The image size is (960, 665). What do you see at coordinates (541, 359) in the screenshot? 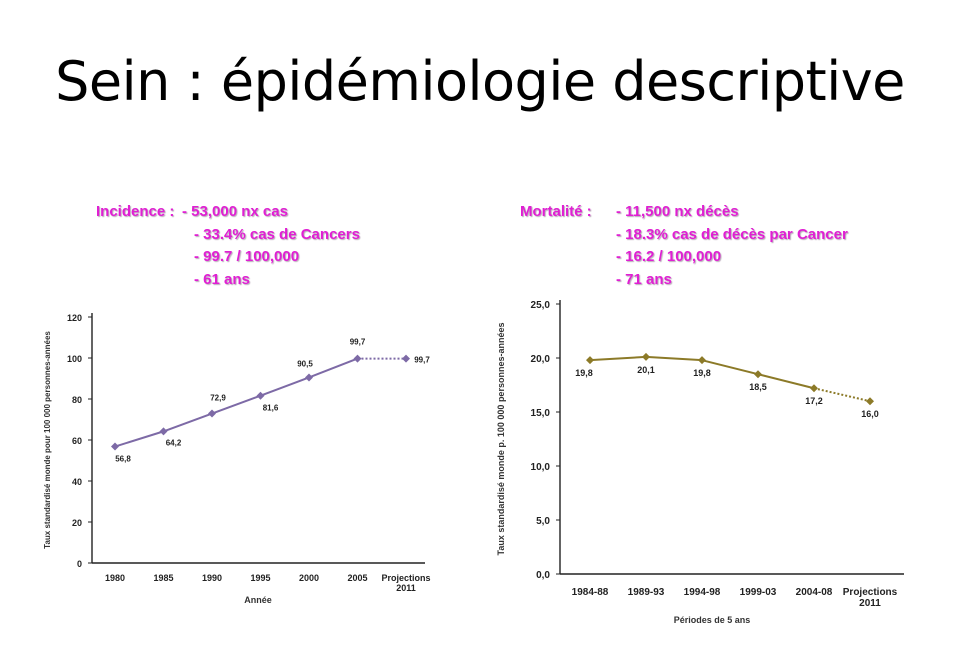
I see `y-tick-label: 20,0` at bounding box center [541, 359].